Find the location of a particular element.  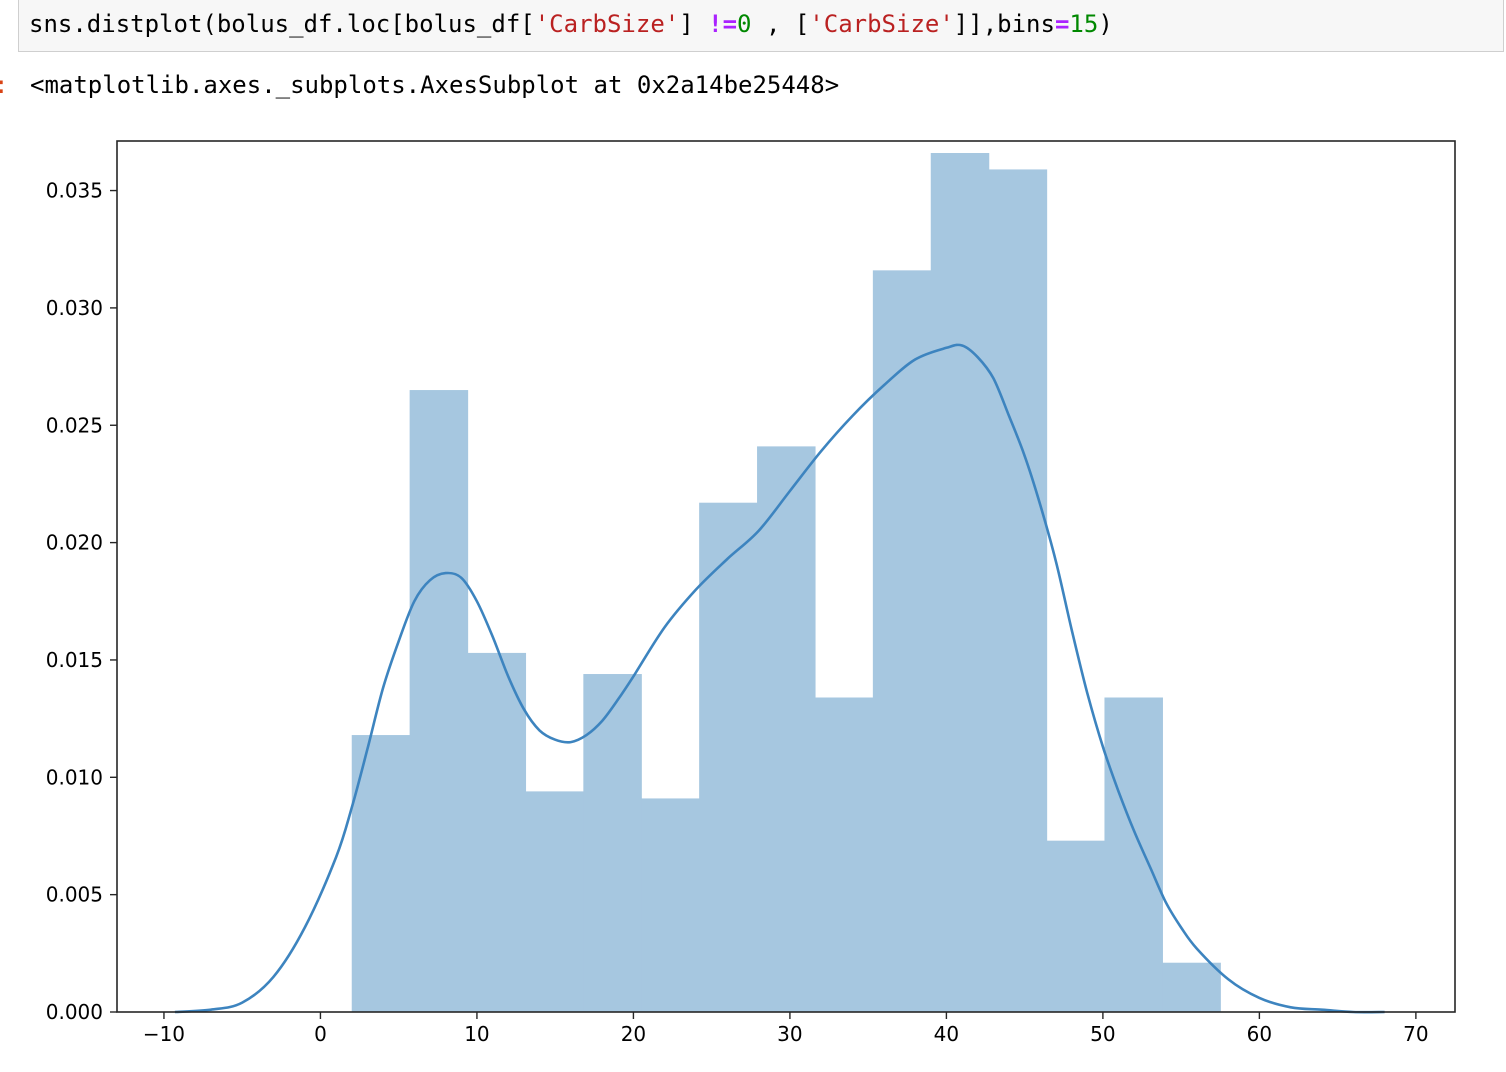

output-prompt: : is located at coordinates (4, 85).